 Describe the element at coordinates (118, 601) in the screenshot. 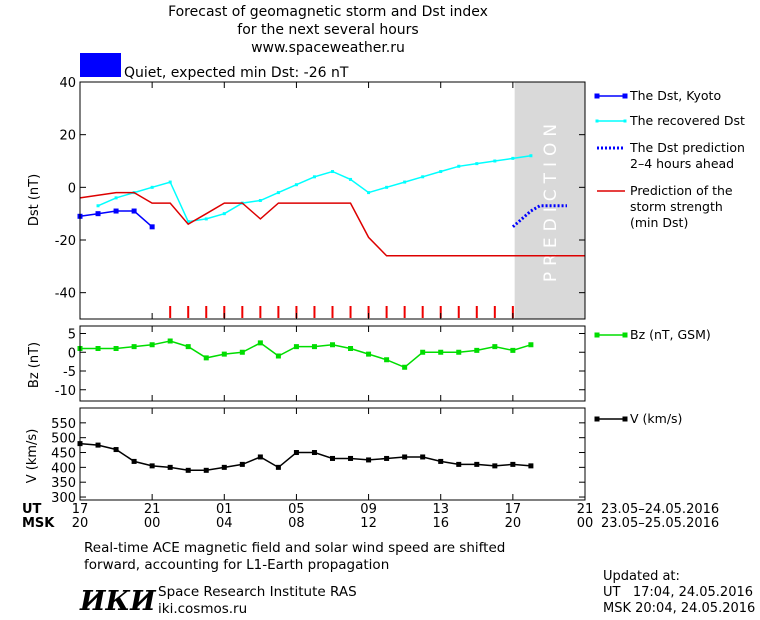

I see `iki-logo: ИКИ` at that location.